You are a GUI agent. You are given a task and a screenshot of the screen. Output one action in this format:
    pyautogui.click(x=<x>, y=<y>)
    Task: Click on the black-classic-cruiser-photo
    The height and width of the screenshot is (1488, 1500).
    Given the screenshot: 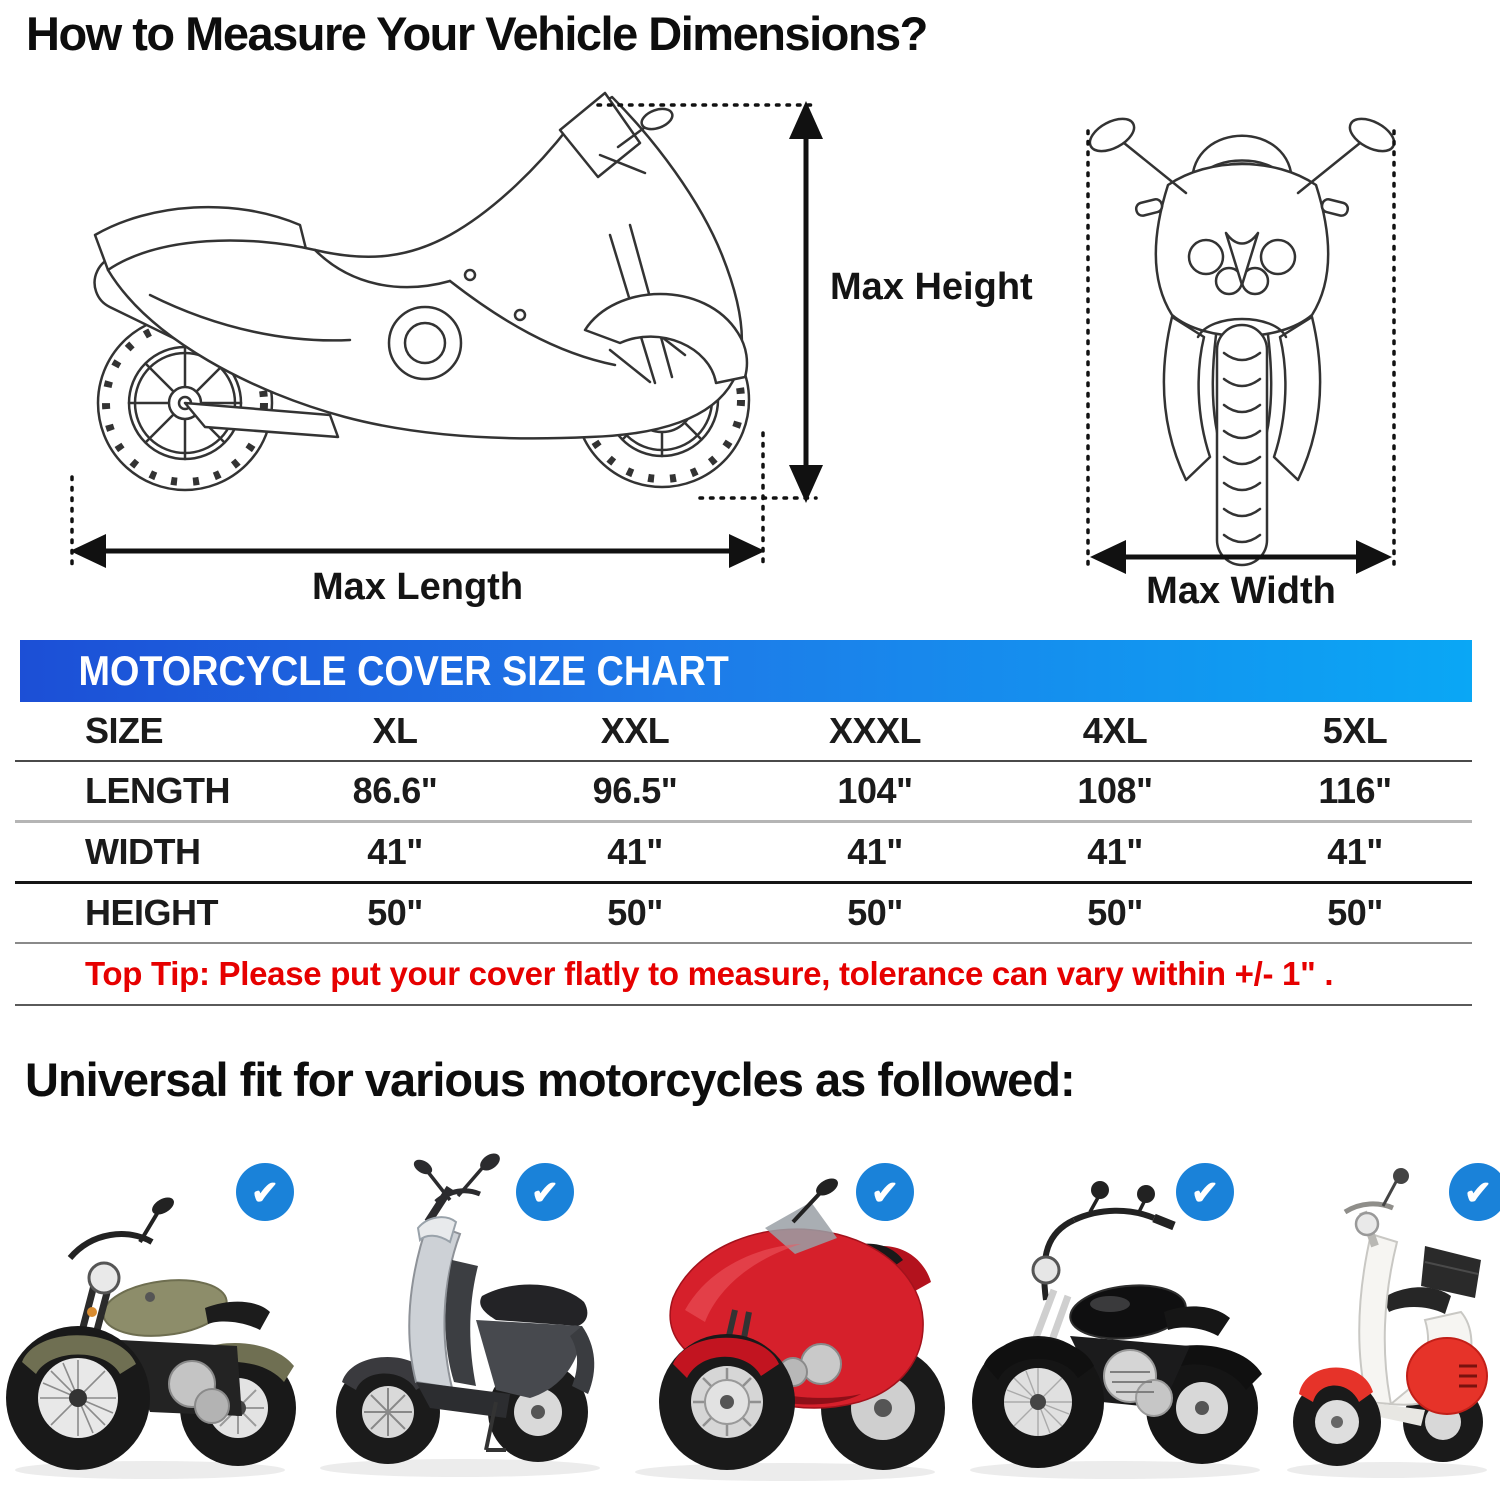 What is the action you would take?
    pyautogui.click(x=1116, y=1330)
    